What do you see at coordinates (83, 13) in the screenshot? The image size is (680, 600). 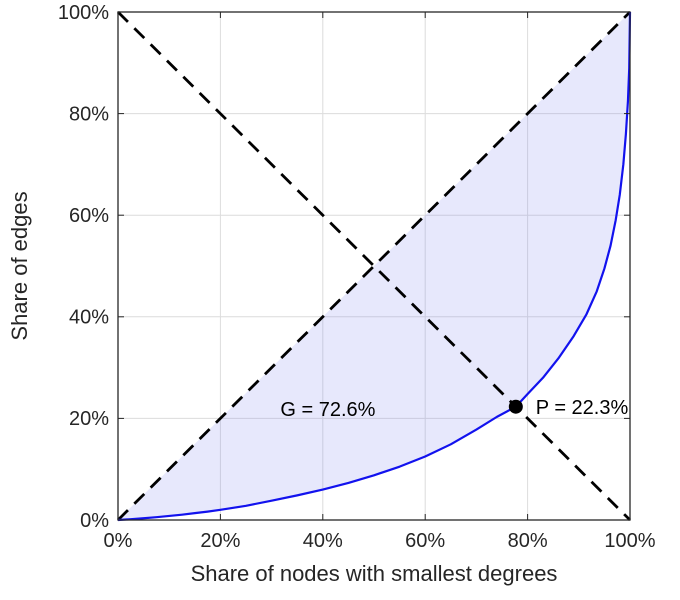 I see `y-tick-label: 100%` at bounding box center [83, 13].